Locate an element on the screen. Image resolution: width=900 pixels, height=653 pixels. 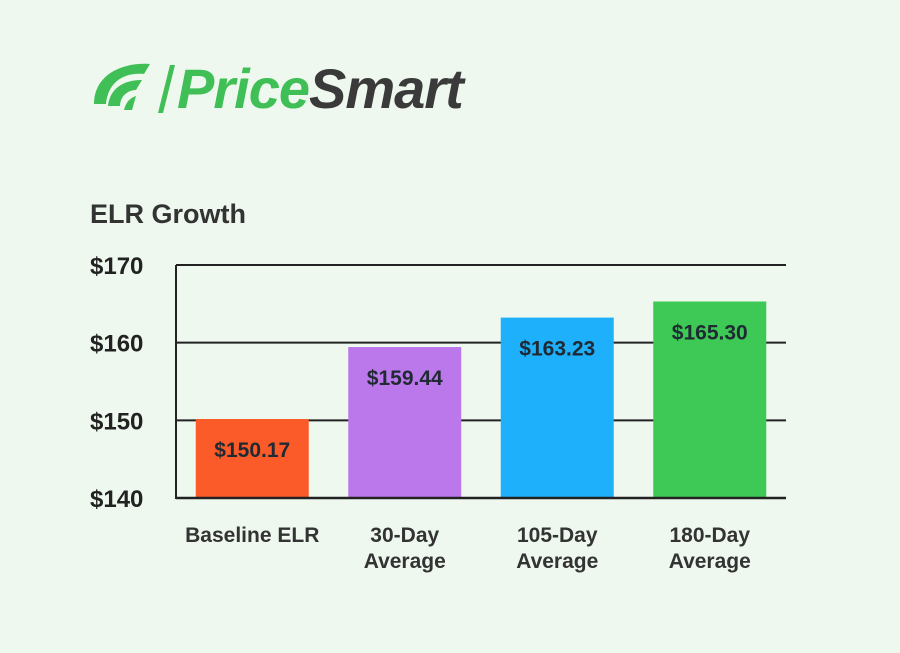
x-tick-label: 105-Day is located at coordinates (557, 535).